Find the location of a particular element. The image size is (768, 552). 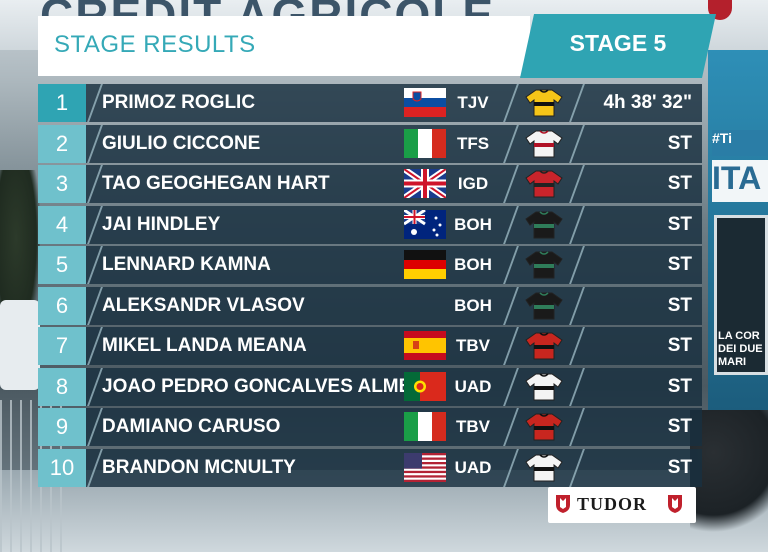

portugal-flag-icon is located at coordinates (425, 386).